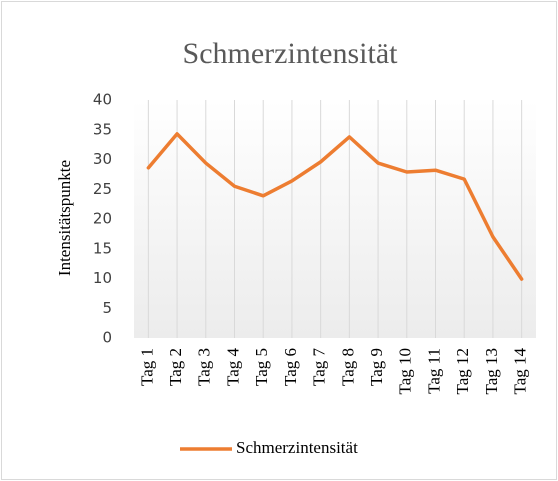  Describe the element at coordinates (64, 218) in the screenshot. I see `y-axis-title: Intensitätspunkte` at that location.